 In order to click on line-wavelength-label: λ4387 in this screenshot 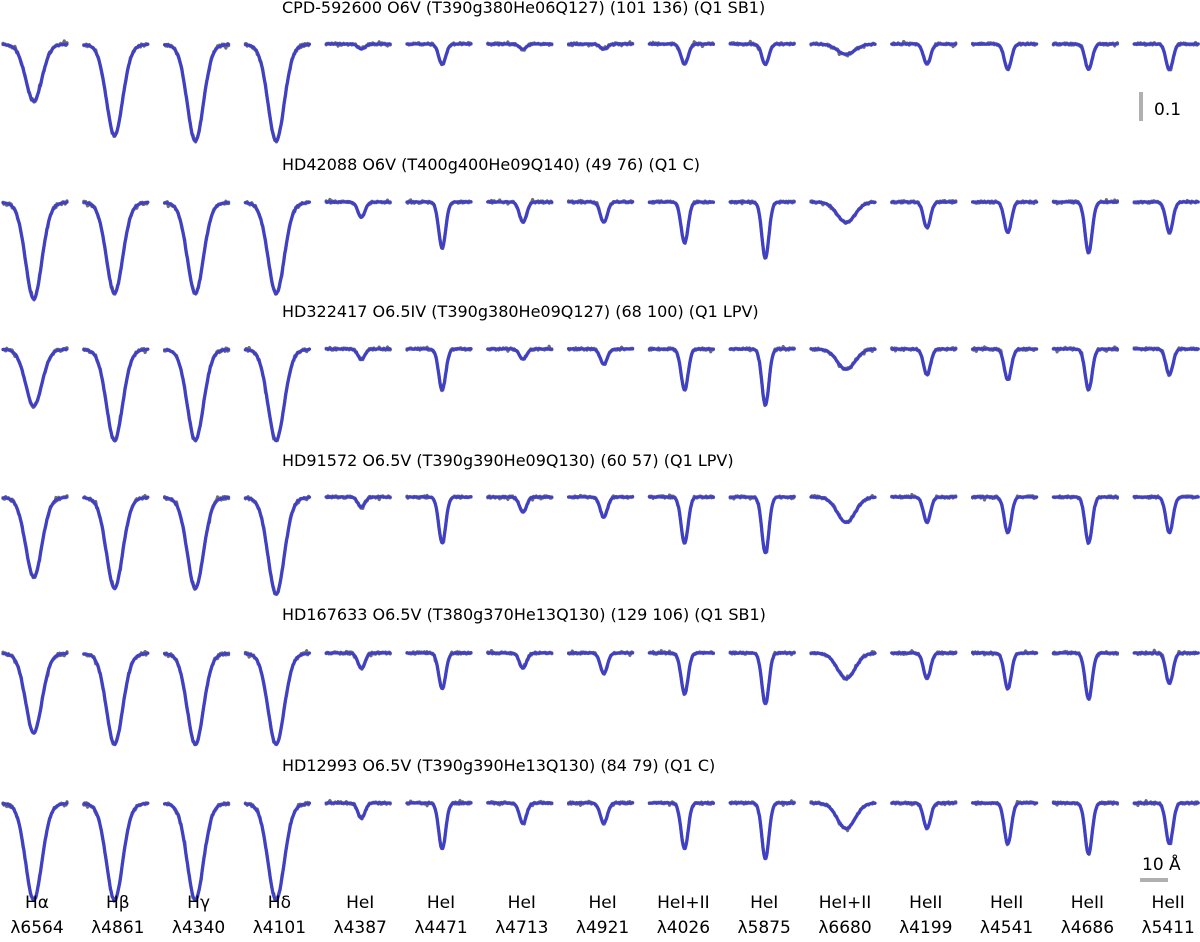, I will do `click(360, 928)`.